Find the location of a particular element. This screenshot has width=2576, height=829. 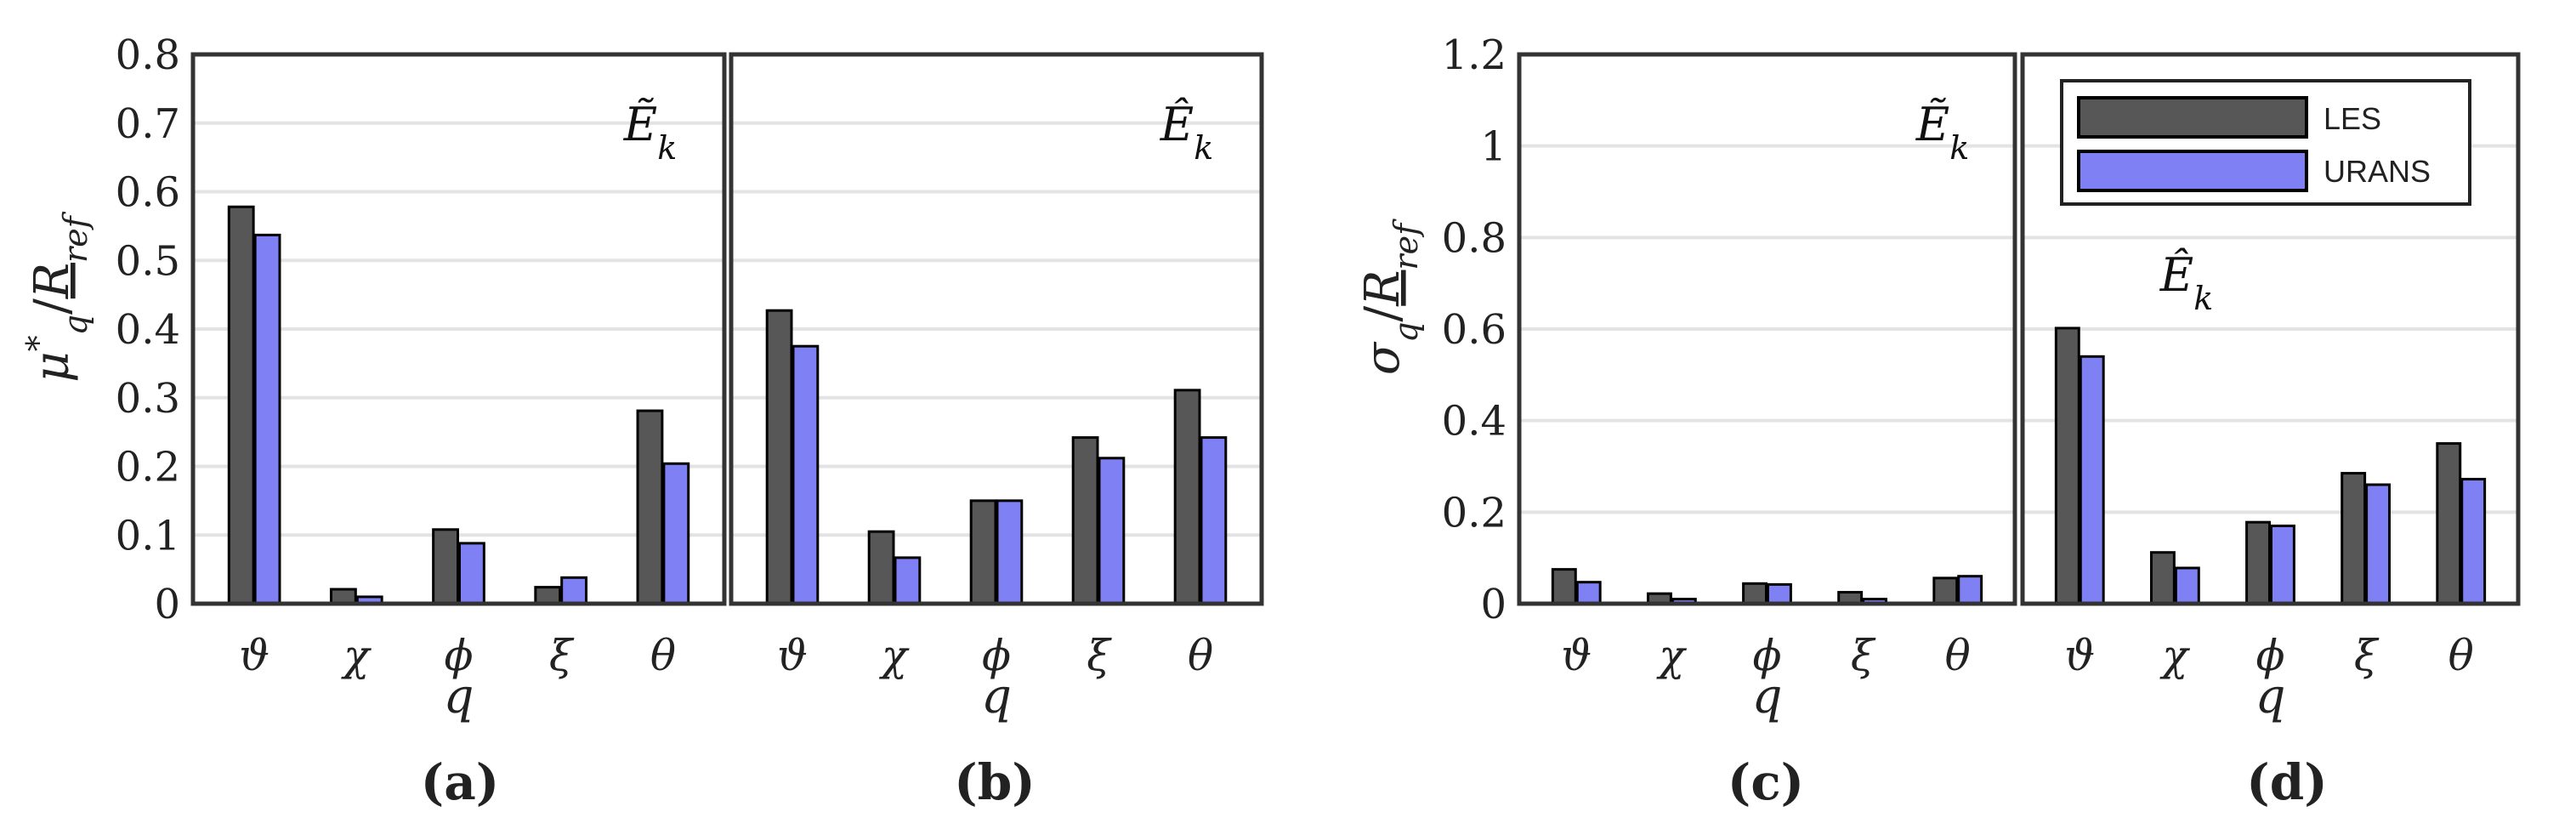

y-tick-label: 1 is located at coordinates (1493, 147).